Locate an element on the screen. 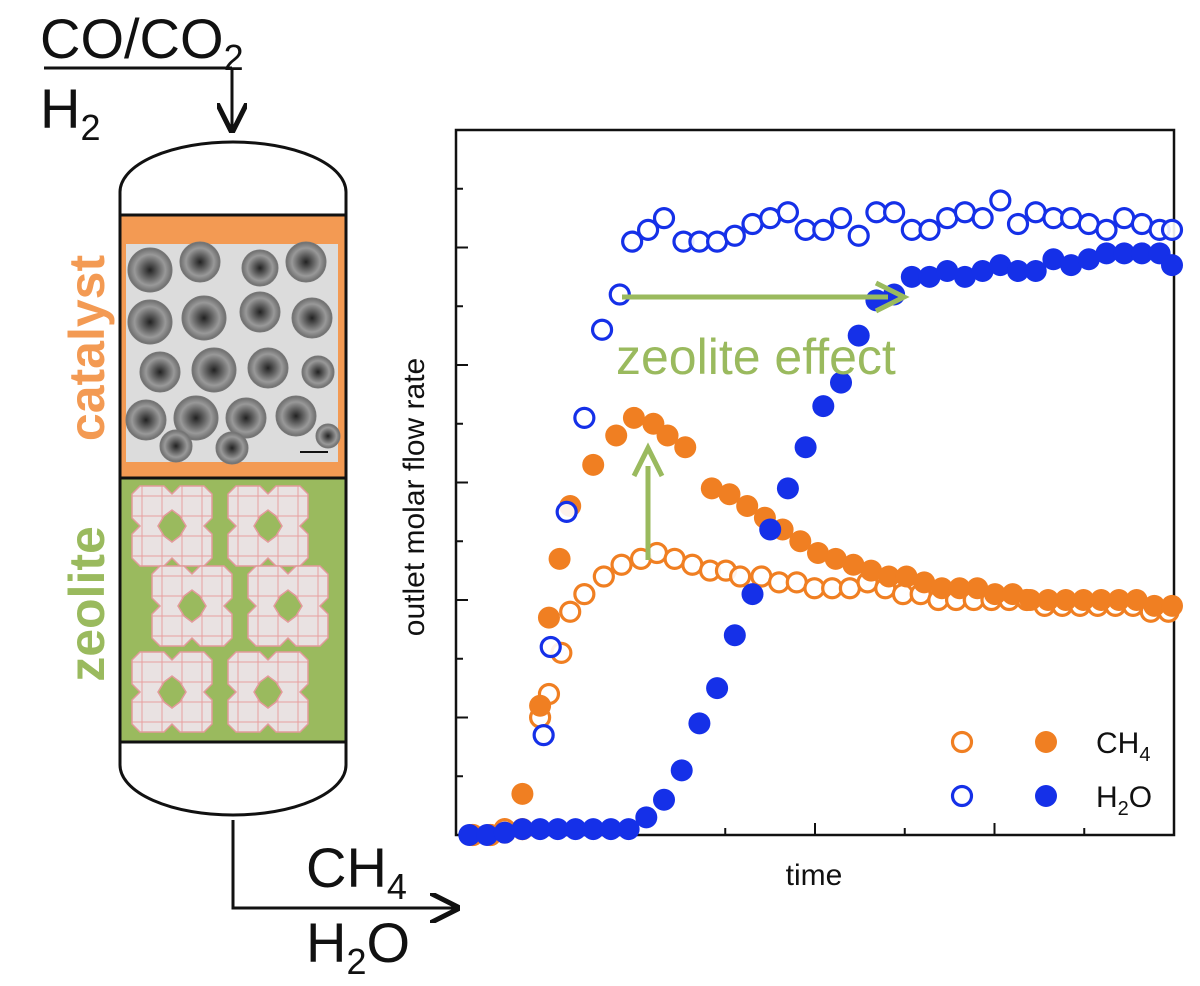 Image resolution: width=1200 pixels, height=986 pixels. horizontal-arrowhead is located at coordinates (892, 297).